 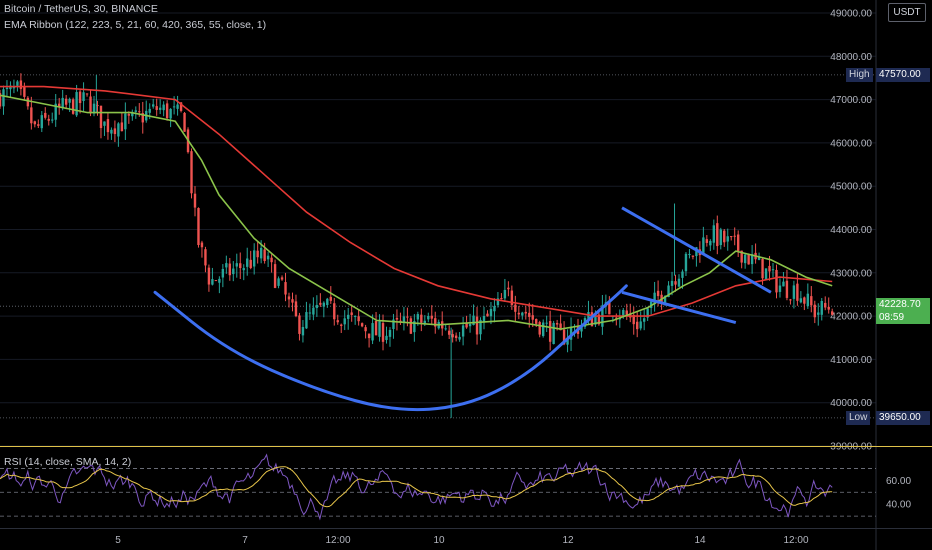 What do you see at coordinates (898, 505) in the screenshot?
I see `rsi-tick-label: 40.00` at bounding box center [898, 505].